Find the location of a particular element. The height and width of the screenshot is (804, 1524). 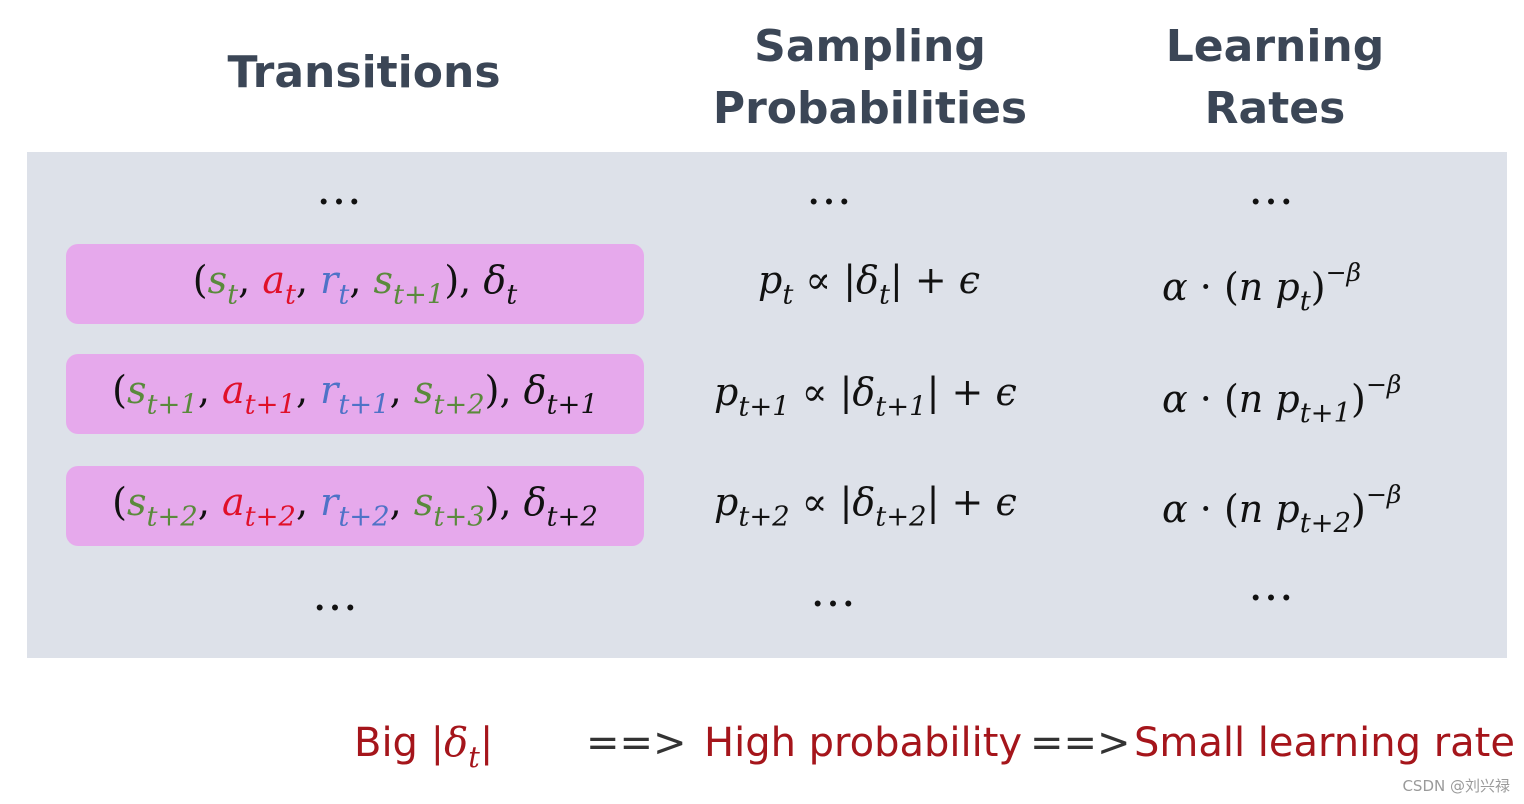

sampling-probability: pt+2 ∝ |δt+2| + ϵ is located at coordinates (865, 506).